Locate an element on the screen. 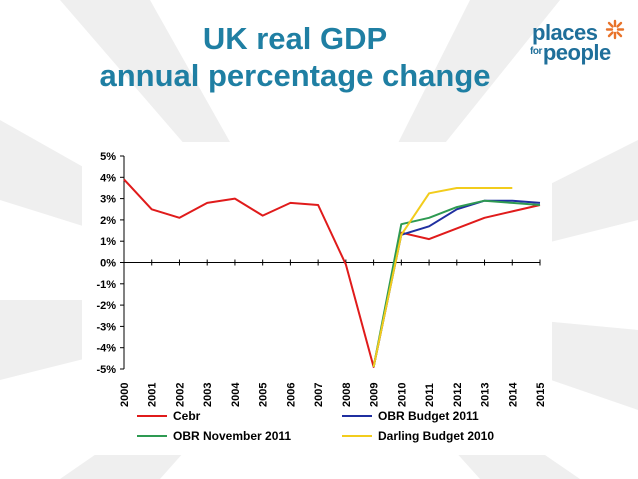 Image resolution: width=638 pixels, height=479 pixels. title-line-1: UK real GDP is located at coordinates (295, 38).